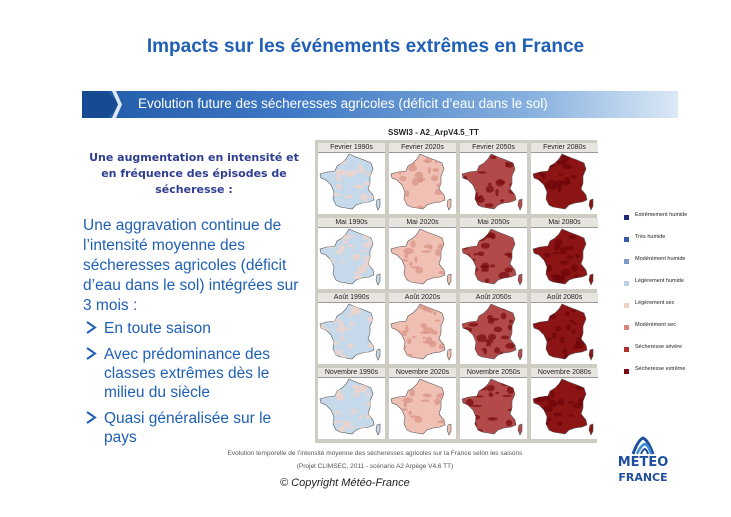 Image resolution: width=731 pixels, height=517 pixels. What do you see at coordinates (659, 347) in the screenshot?
I see `legend-label: Sécheresse sévère` at bounding box center [659, 347].